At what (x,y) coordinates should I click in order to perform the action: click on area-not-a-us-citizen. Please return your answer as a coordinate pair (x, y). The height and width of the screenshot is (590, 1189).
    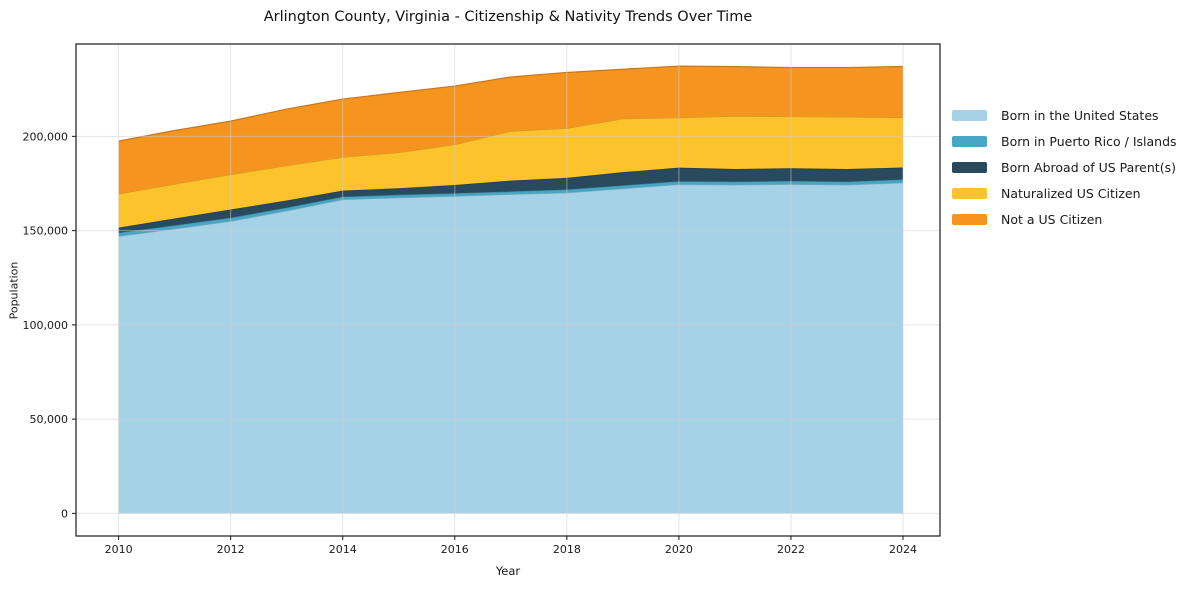
    Looking at the image, I should click on (511, 130).